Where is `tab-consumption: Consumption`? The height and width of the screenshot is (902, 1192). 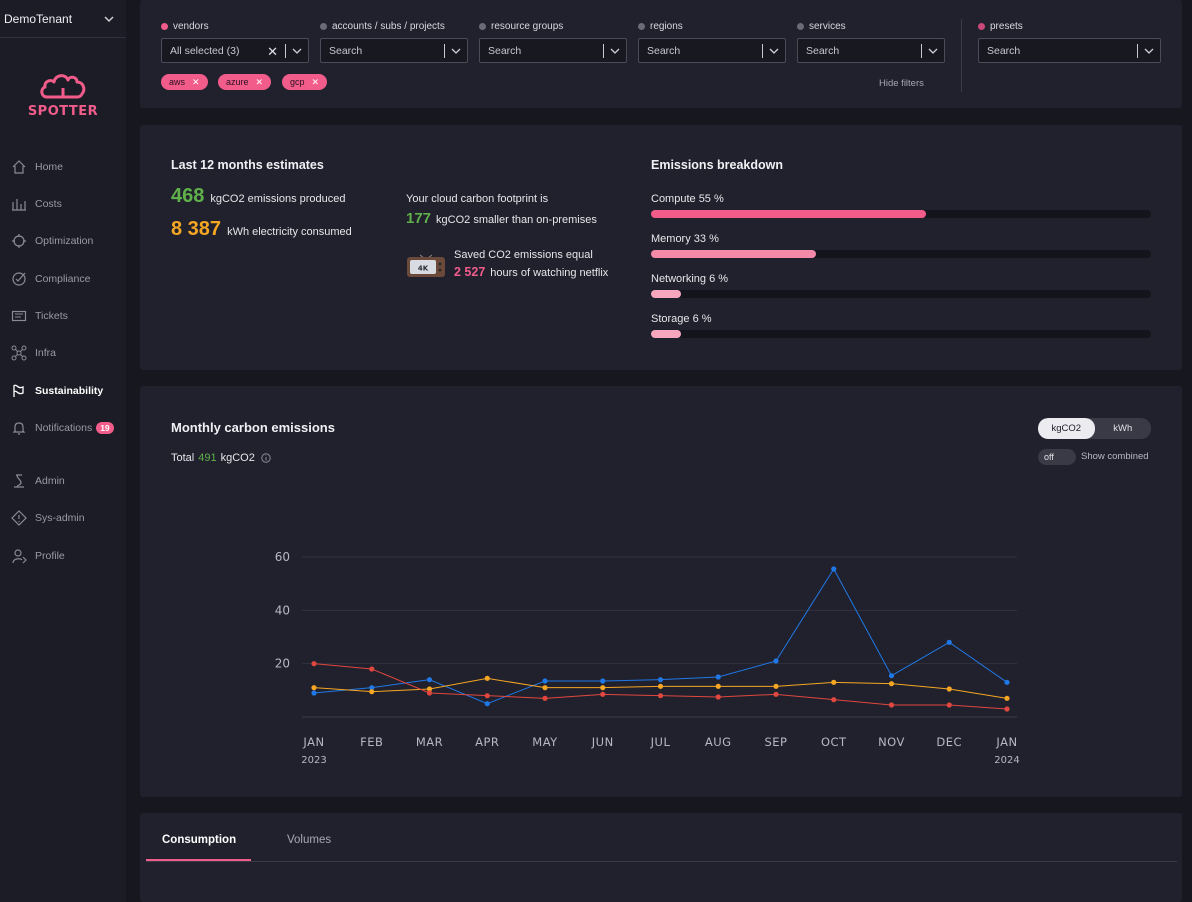
tab-consumption: Consumption is located at coordinates (199, 840).